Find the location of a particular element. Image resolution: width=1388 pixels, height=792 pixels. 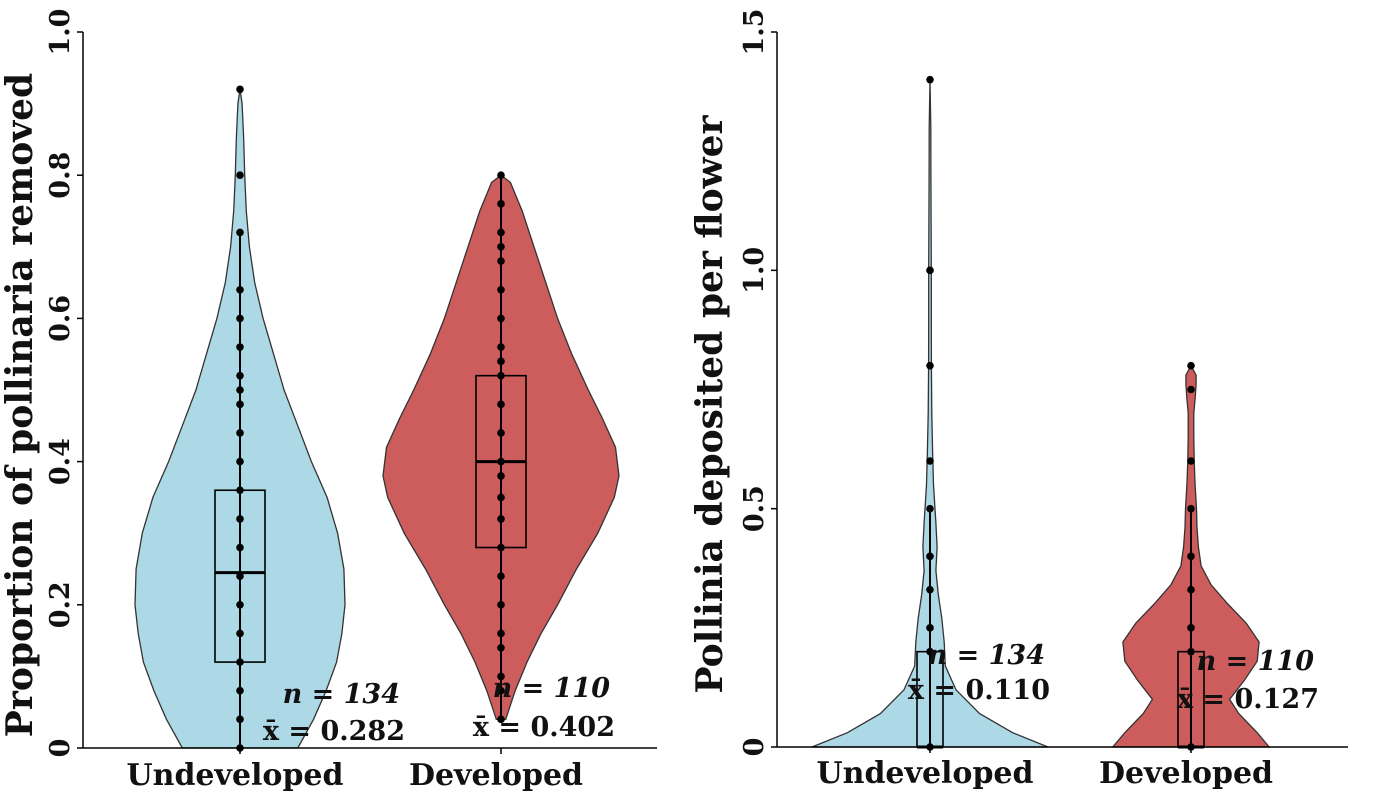

y-tick-label: 0.8 is located at coordinates (60, 175).